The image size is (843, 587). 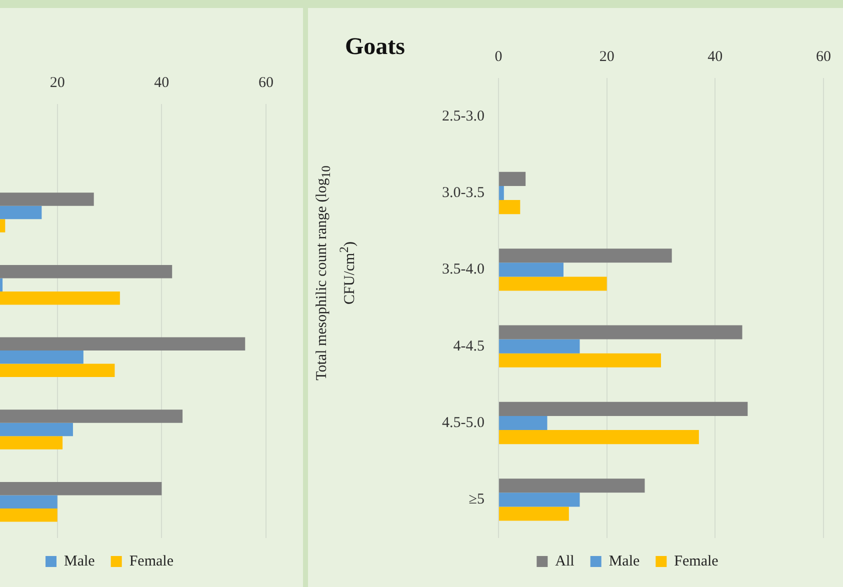 What do you see at coordinates (463, 422) in the screenshot?
I see `y-tick-label: 4.5-5.0` at bounding box center [463, 422].